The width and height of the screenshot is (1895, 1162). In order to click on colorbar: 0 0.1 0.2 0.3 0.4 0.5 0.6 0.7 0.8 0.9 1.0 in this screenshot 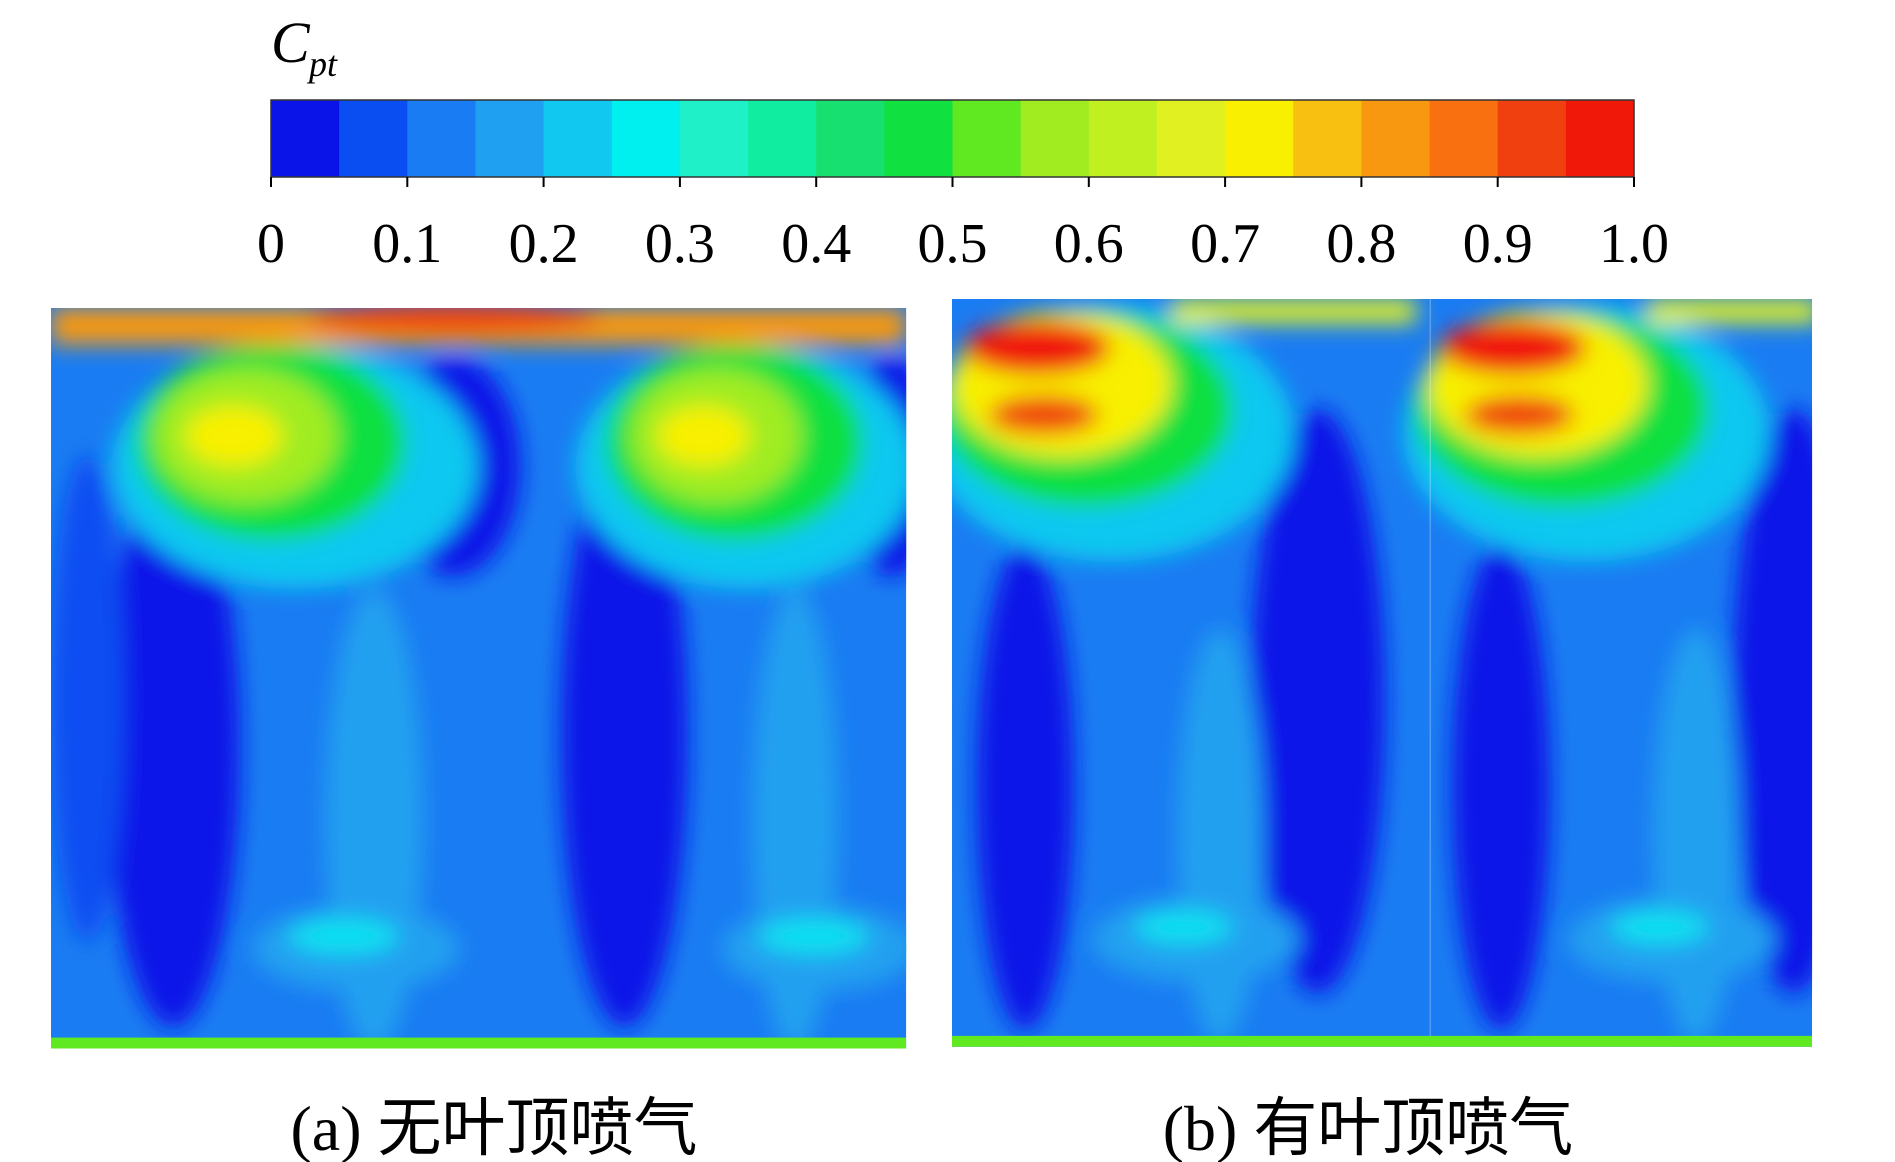, I will do `click(963, 187)`.